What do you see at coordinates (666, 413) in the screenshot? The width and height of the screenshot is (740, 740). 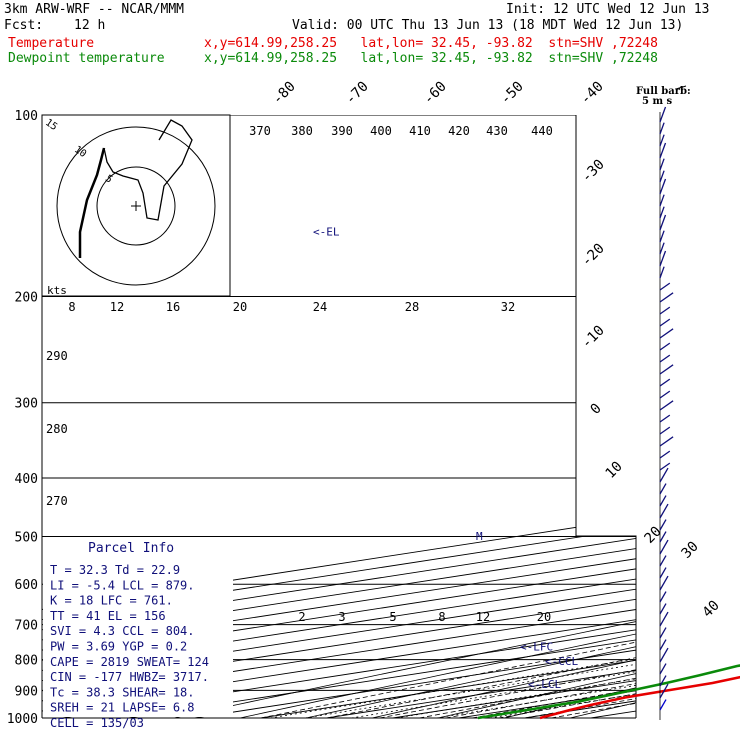 I see `wind-barb-column` at bounding box center [666, 413].